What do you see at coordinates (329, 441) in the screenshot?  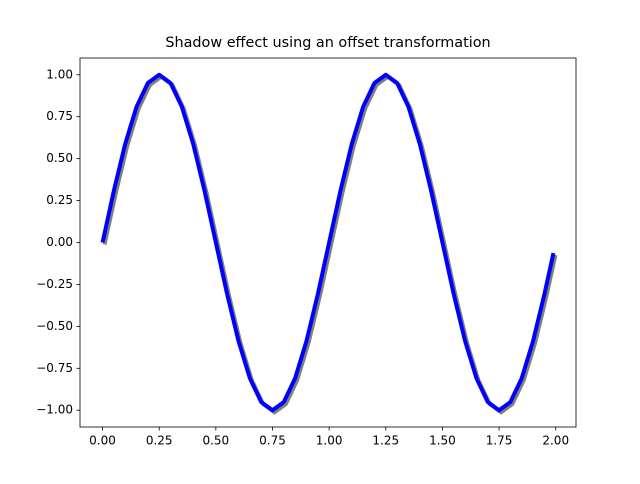 I see `x-tick-label: 1.00` at bounding box center [329, 441].